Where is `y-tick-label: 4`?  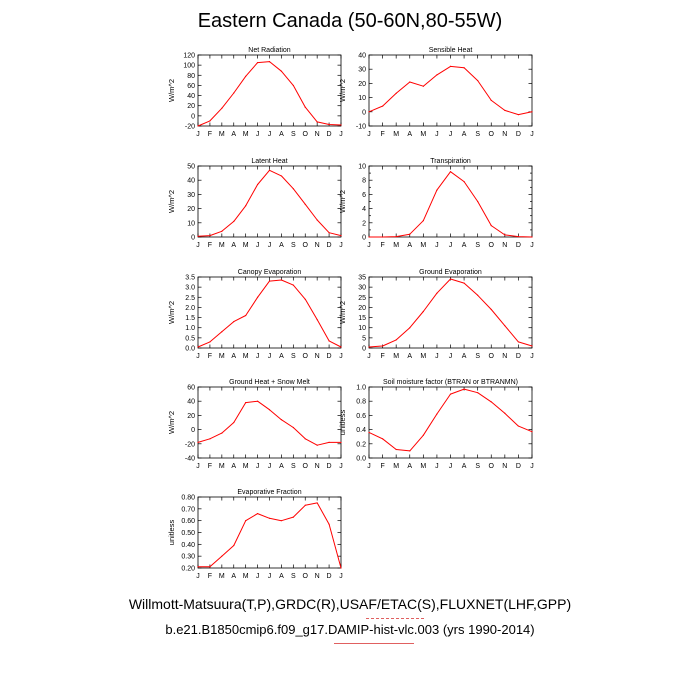 y-tick-label: 4 is located at coordinates (364, 209).